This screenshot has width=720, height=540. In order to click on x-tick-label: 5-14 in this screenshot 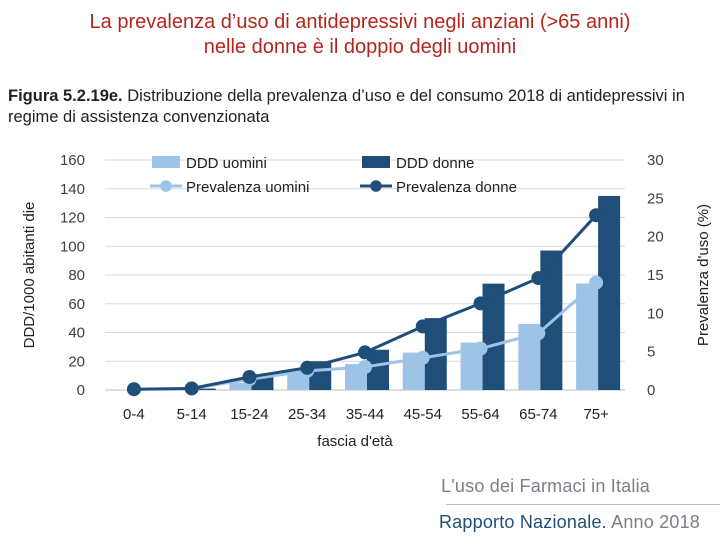, I will do `click(192, 414)`.